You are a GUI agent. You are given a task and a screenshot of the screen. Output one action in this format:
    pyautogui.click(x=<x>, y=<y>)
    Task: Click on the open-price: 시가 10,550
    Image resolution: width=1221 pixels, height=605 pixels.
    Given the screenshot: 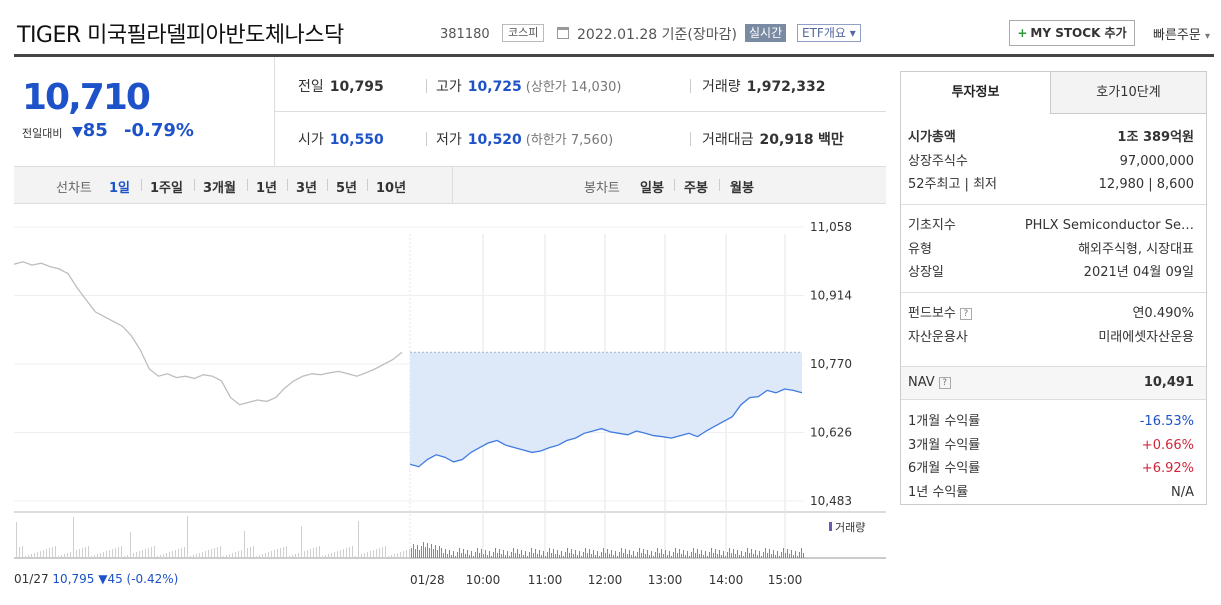 What is the action you would take?
    pyautogui.click(x=341, y=139)
    